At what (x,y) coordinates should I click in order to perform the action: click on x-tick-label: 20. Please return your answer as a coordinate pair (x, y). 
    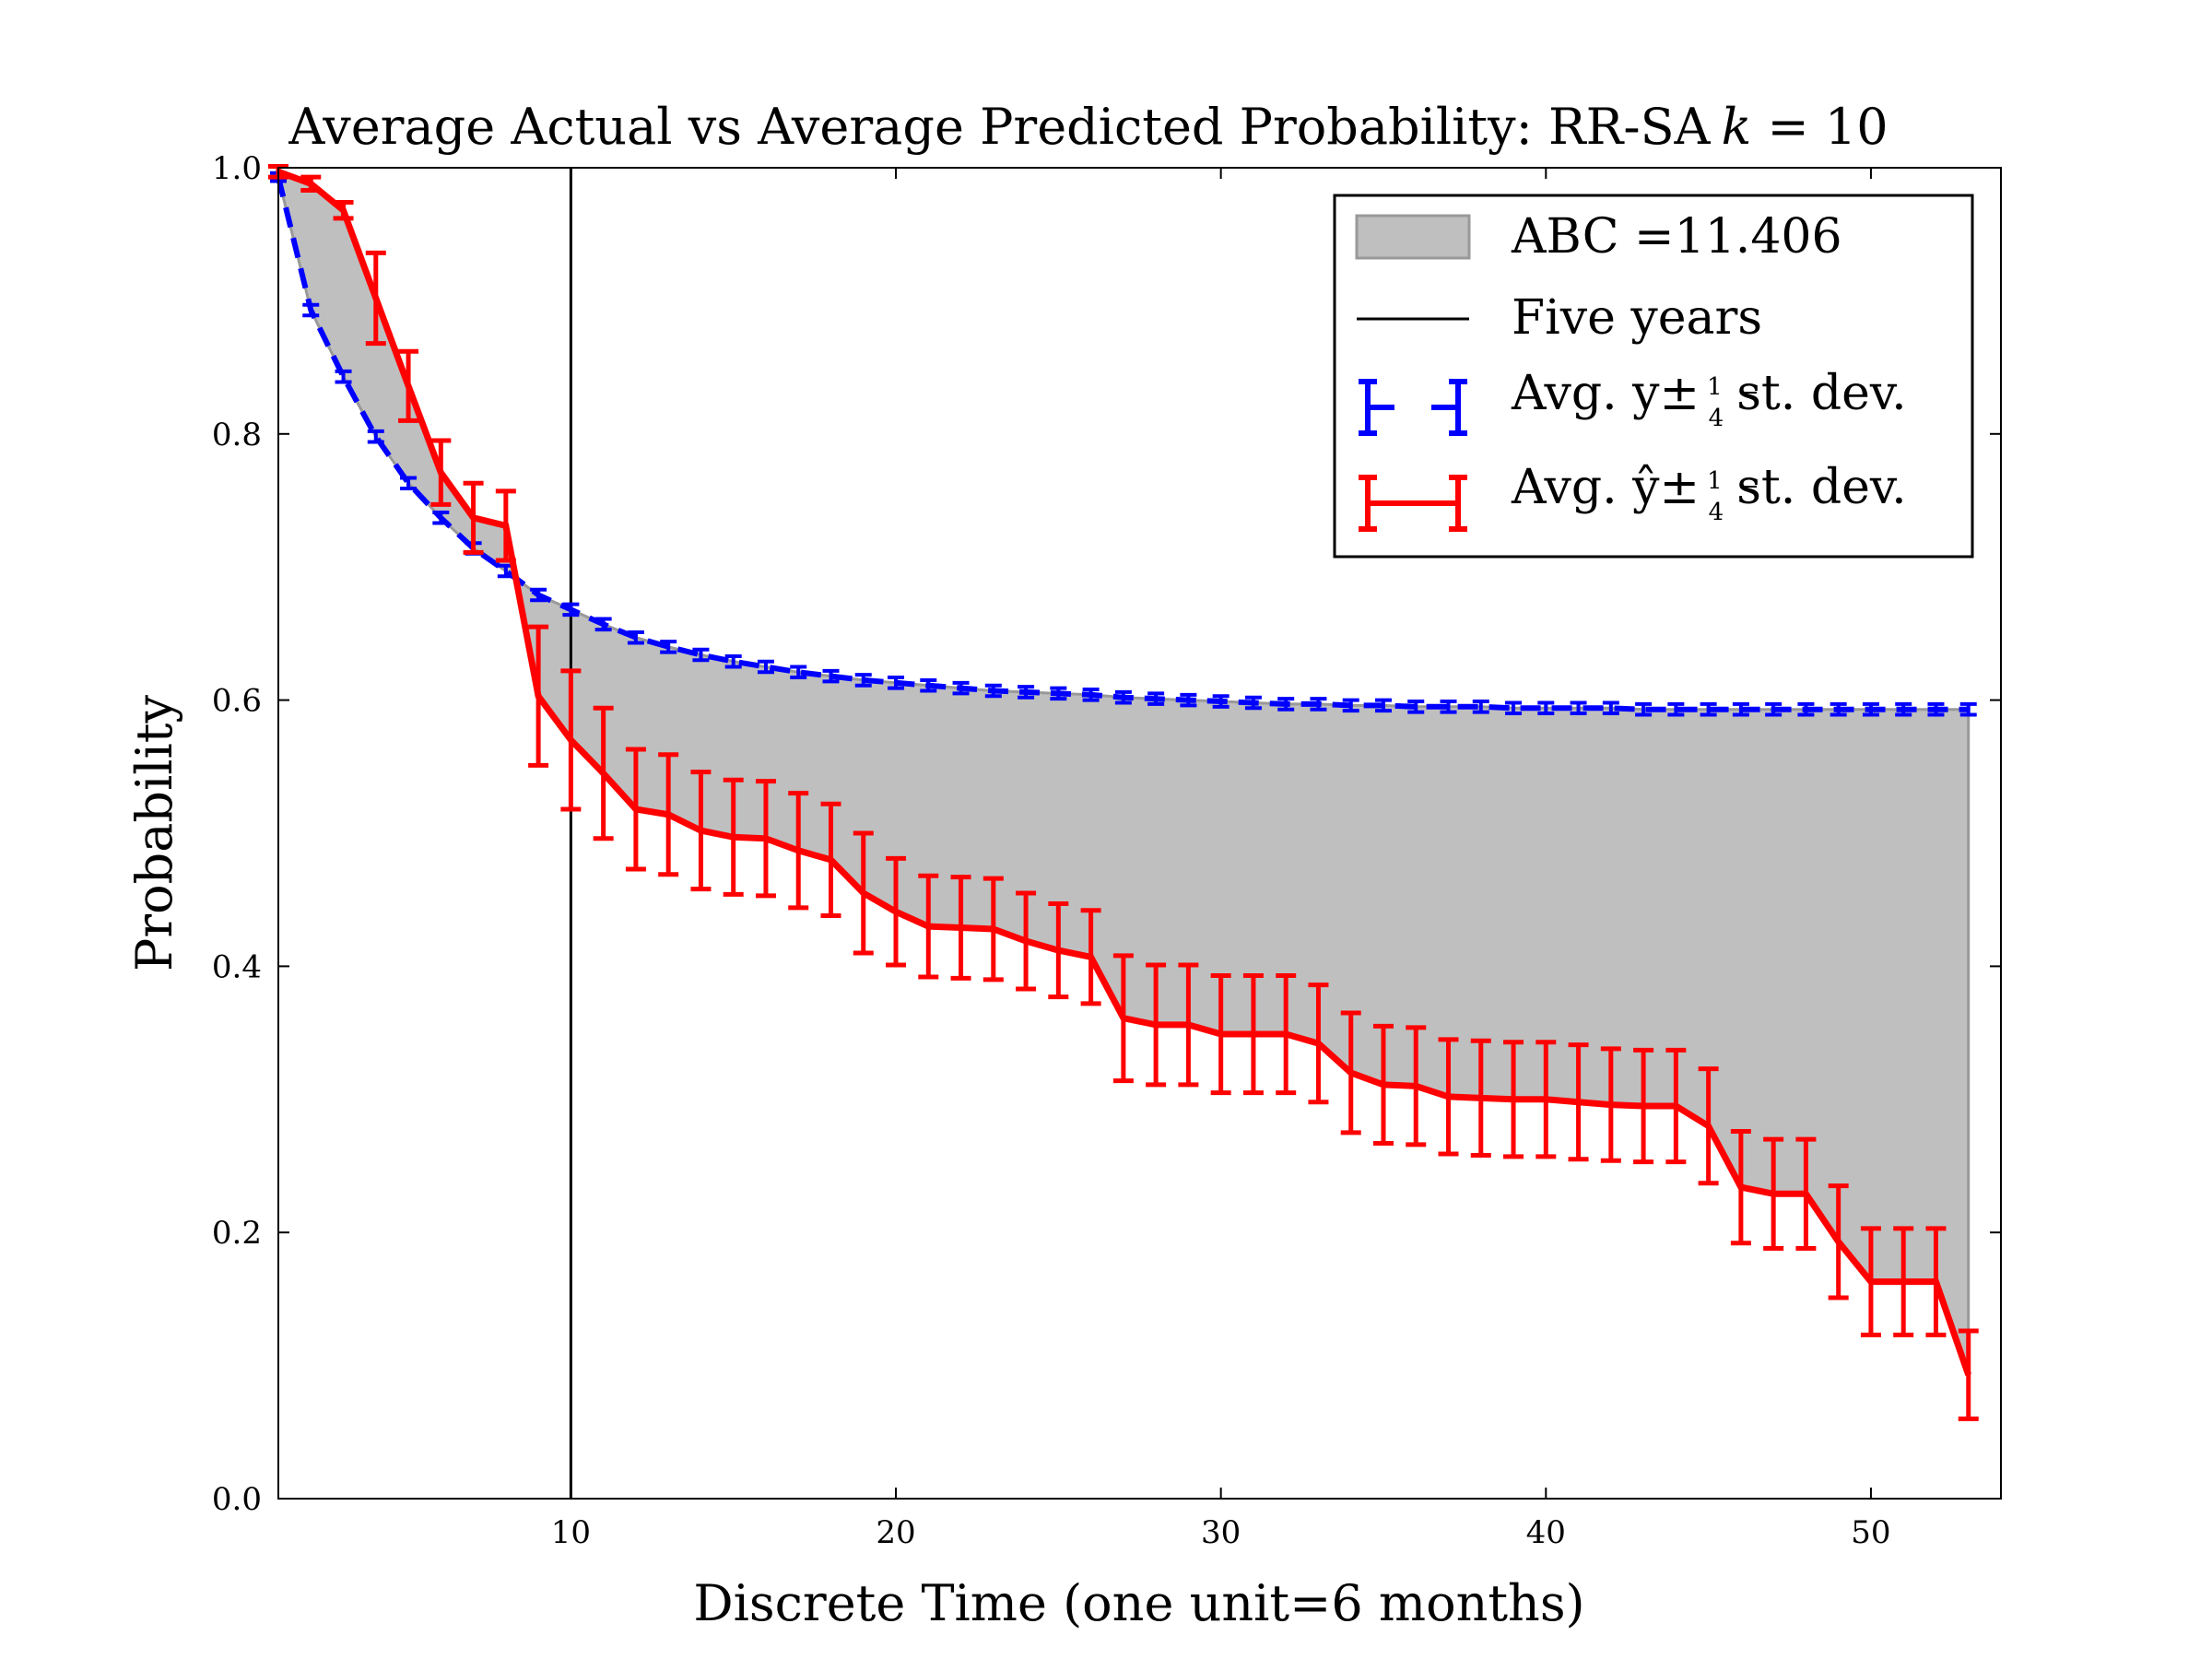
    Looking at the image, I should click on (895, 1532).